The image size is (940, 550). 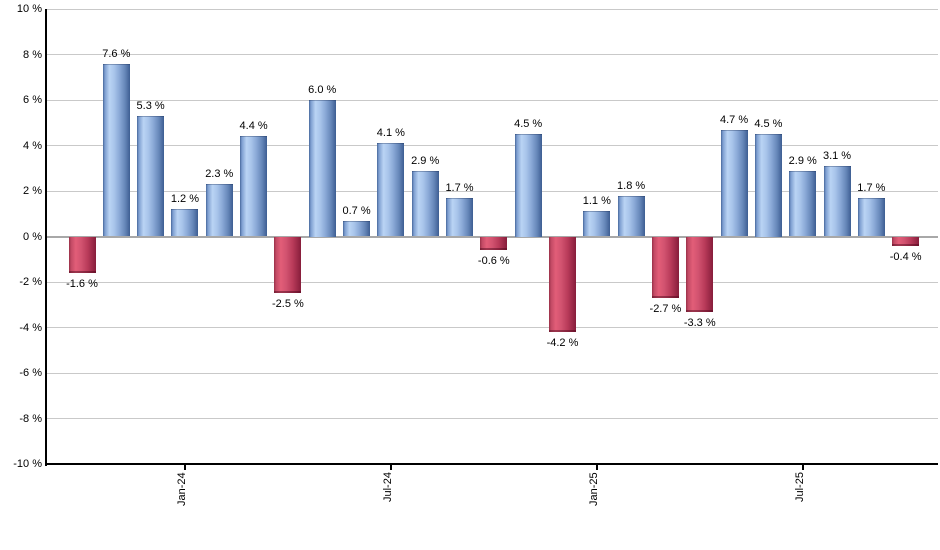 I want to click on x-axis-tick-label: Jan-25, so click(x=593, y=489).